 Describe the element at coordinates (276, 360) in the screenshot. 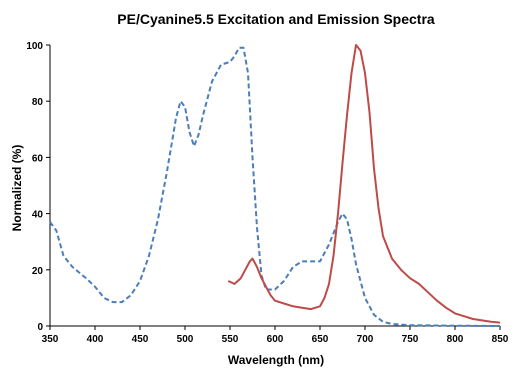

I see `x-axis-label: Wavelength (nm)` at that location.